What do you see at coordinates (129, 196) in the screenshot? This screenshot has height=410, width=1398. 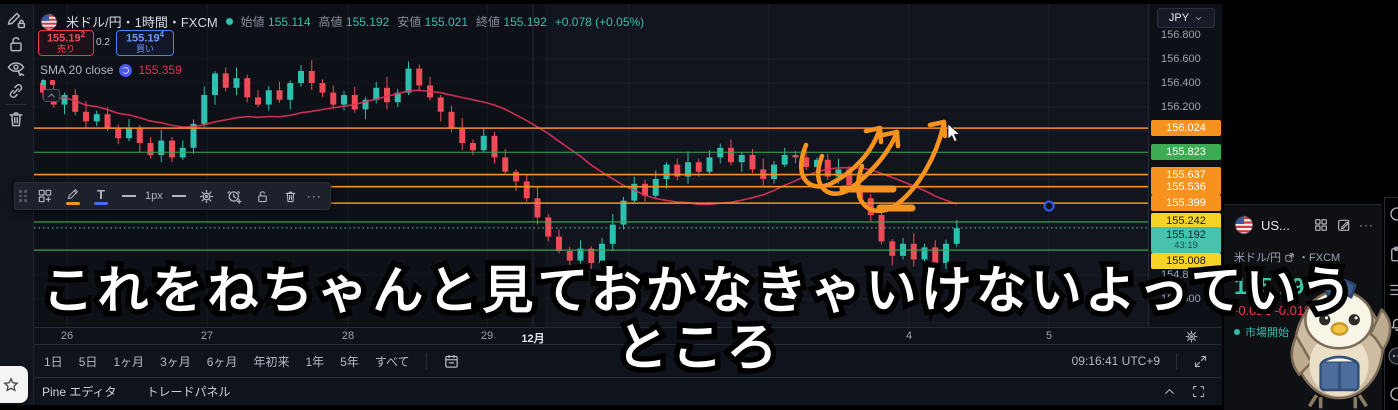 I see `line-width-icon` at bounding box center [129, 196].